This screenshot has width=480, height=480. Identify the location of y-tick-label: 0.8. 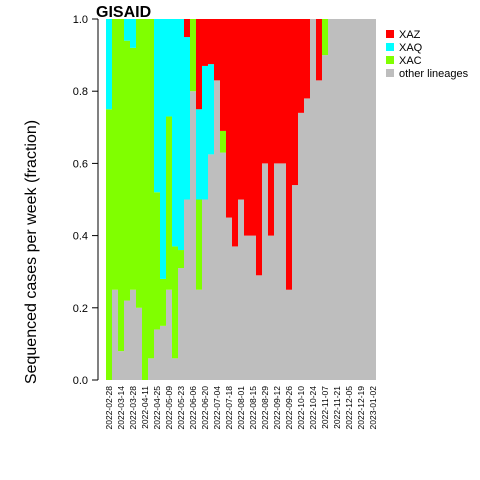
(80, 92).